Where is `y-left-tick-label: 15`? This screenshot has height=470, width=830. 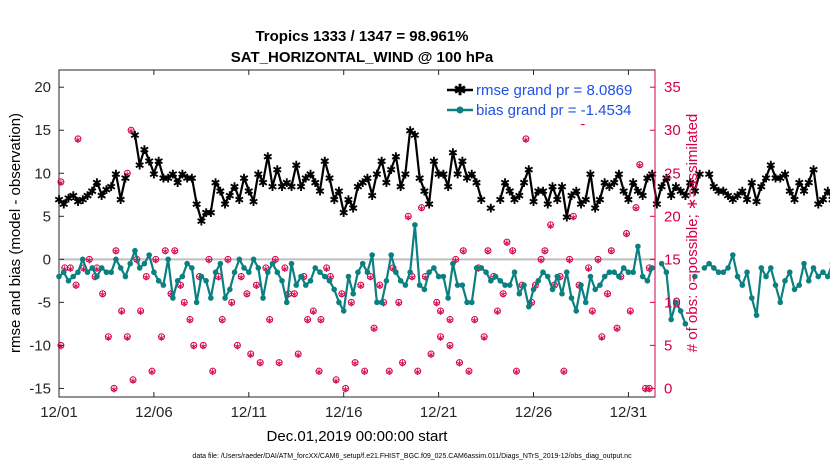 y-left-tick-label: 15 is located at coordinates (42, 130).